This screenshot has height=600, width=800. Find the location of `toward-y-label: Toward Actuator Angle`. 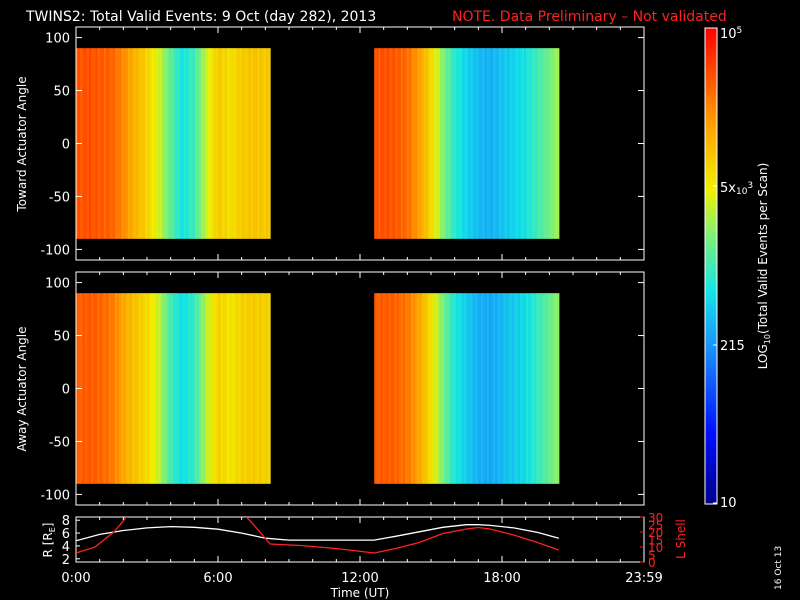

toward-y-label: Toward Actuator Angle is located at coordinates (22, 144).